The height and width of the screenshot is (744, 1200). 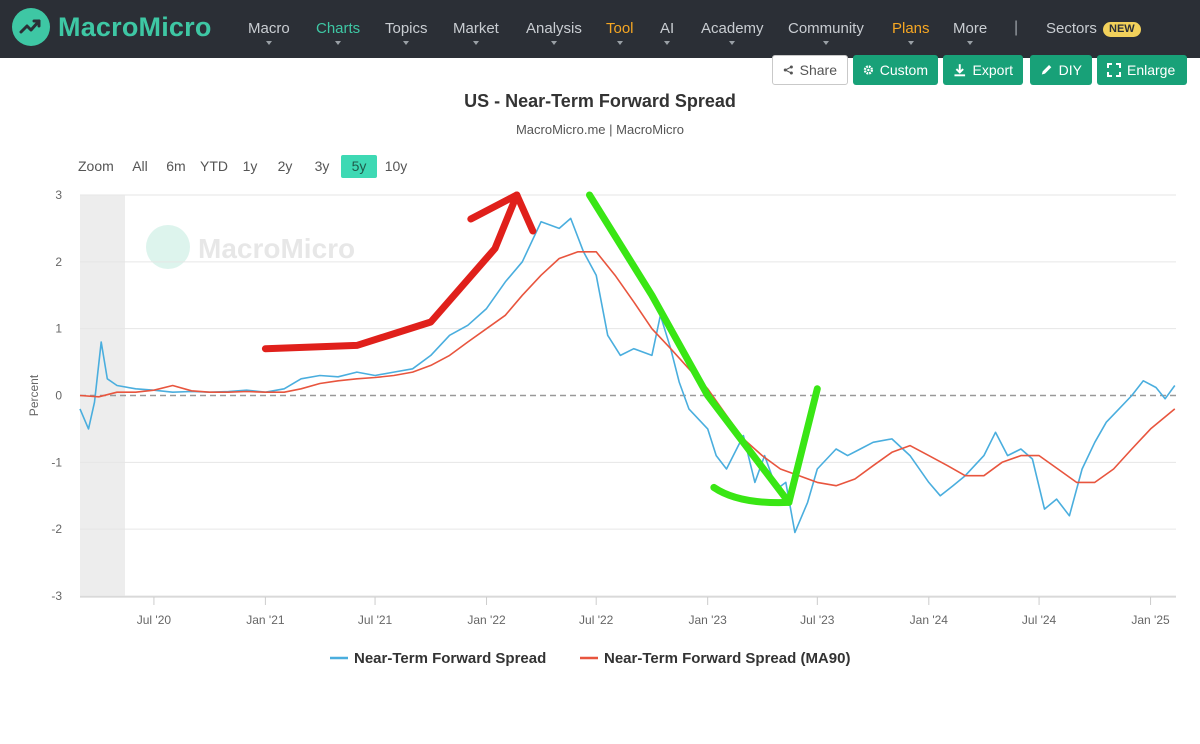 What do you see at coordinates (214, 166) in the screenshot?
I see `zoom-option-ytd: YTD` at bounding box center [214, 166].